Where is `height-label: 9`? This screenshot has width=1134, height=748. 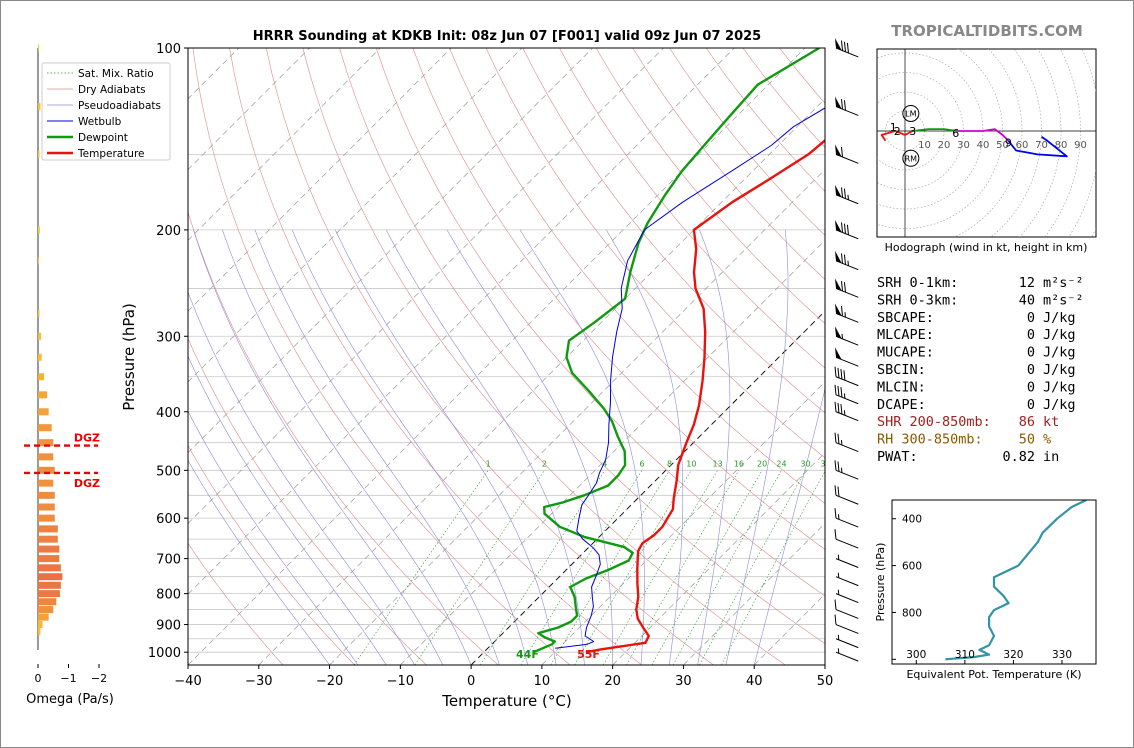 height-label: 9 is located at coordinates (1008, 143).